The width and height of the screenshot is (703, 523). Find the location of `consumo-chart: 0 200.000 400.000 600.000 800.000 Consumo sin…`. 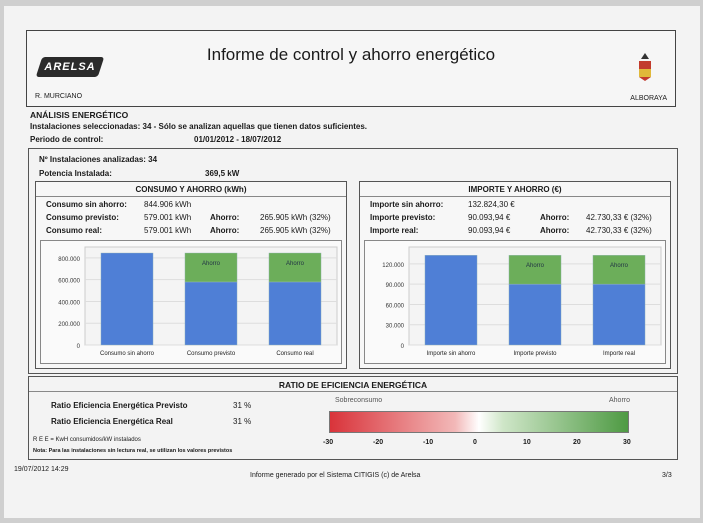

consumo-chart: 0 200.000 400.000 600.000 800.000 Consumo sin… is located at coordinates (198, 301).